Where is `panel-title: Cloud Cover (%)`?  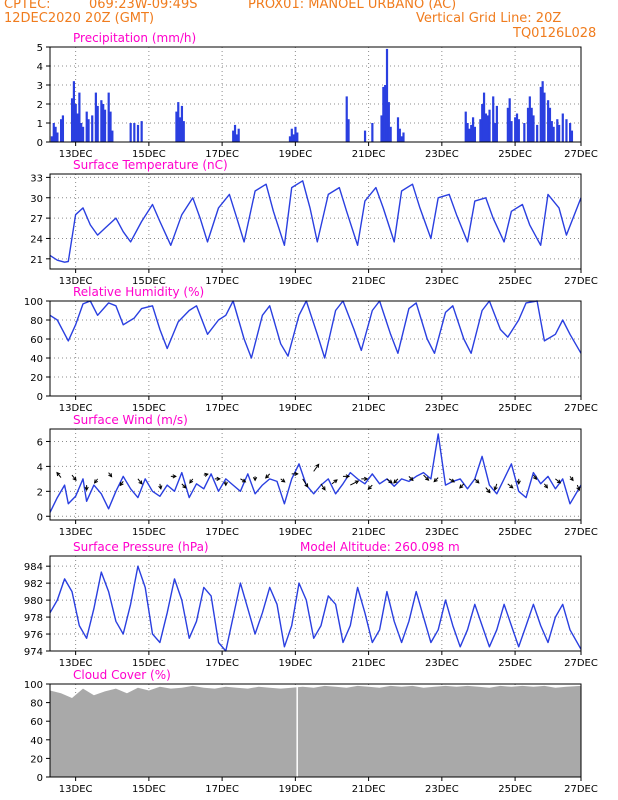
panel-title: Cloud Cover (%) is located at coordinates (122, 675).